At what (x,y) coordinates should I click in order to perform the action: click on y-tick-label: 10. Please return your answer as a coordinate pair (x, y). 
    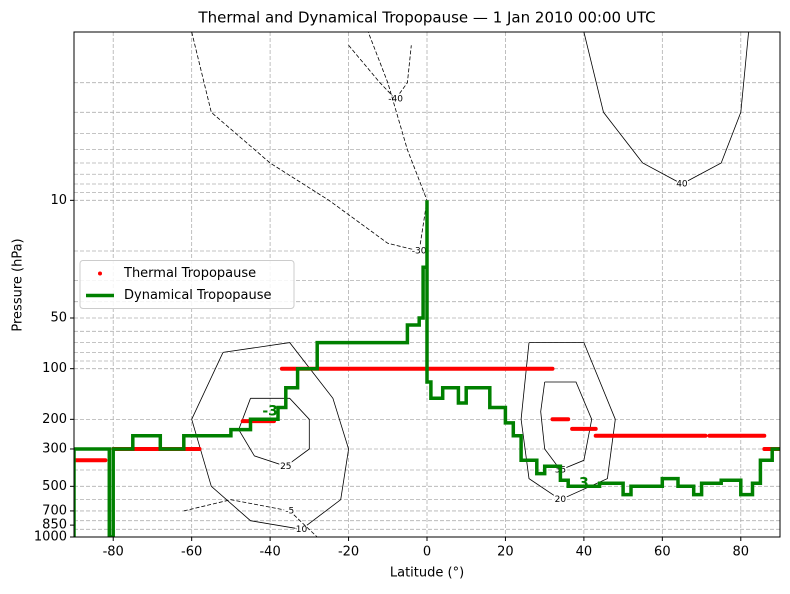
    Looking at the image, I should click on (58, 200).